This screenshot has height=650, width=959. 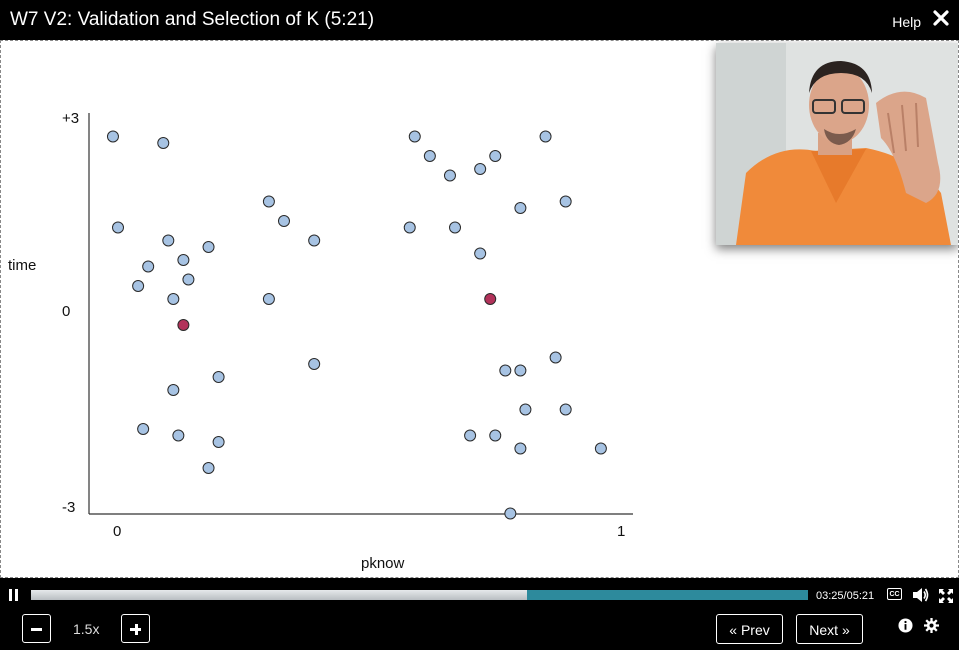 What do you see at coordinates (383, 563) in the screenshot?
I see `x-axis-label: pknow` at bounding box center [383, 563].